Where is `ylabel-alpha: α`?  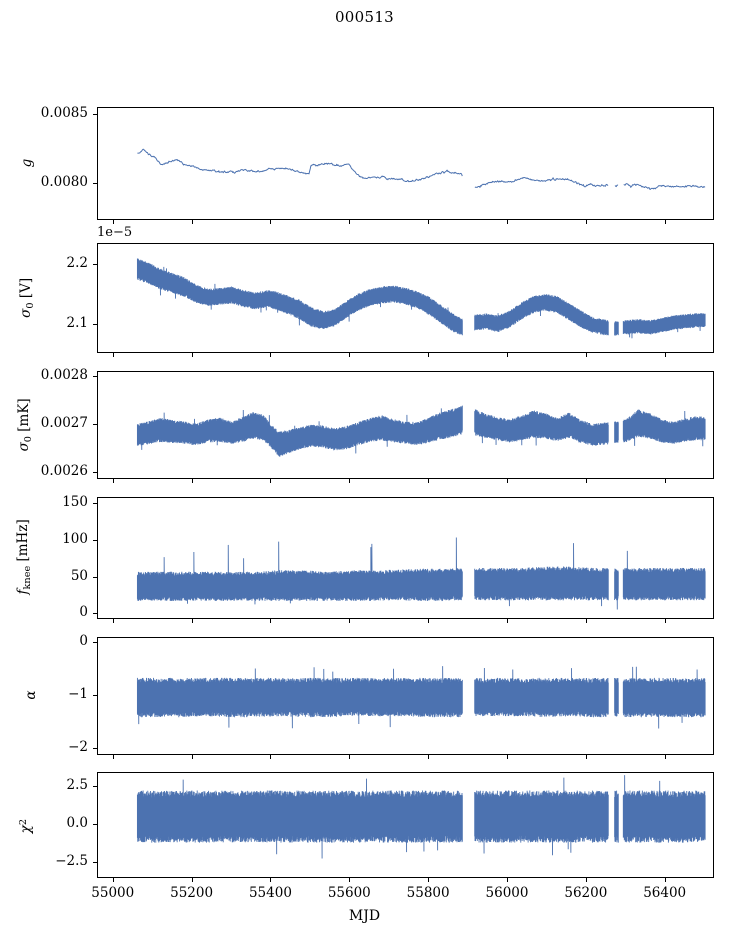
ylabel-alpha: α is located at coordinates (31, 695).